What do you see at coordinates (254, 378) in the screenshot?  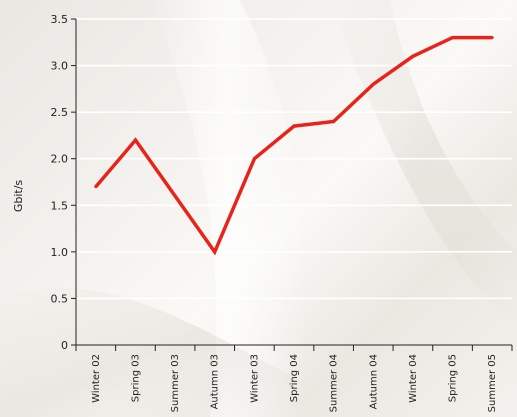 I see `x-tick-label-4: Winter 03` at bounding box center [254, 378].